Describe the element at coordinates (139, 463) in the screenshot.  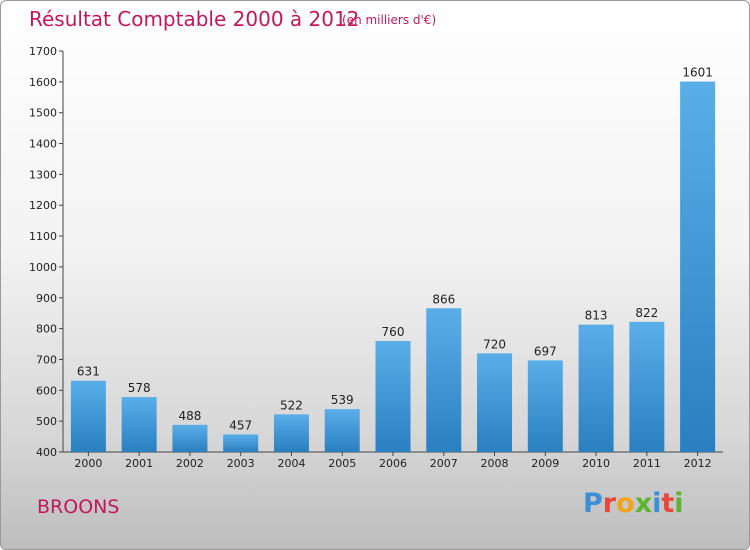
I see `x-tick-label: 2001` at that location.